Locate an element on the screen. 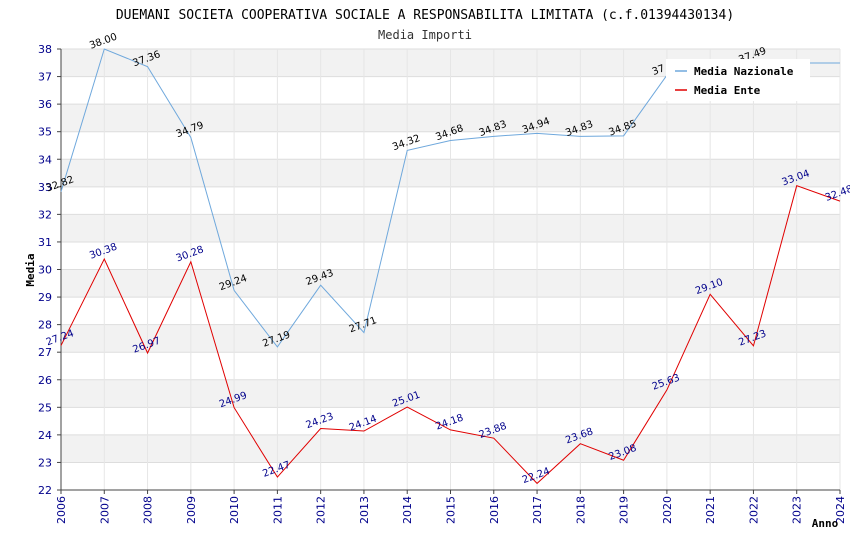  y-tick-label: 25 is located at coordinates (45, 407).